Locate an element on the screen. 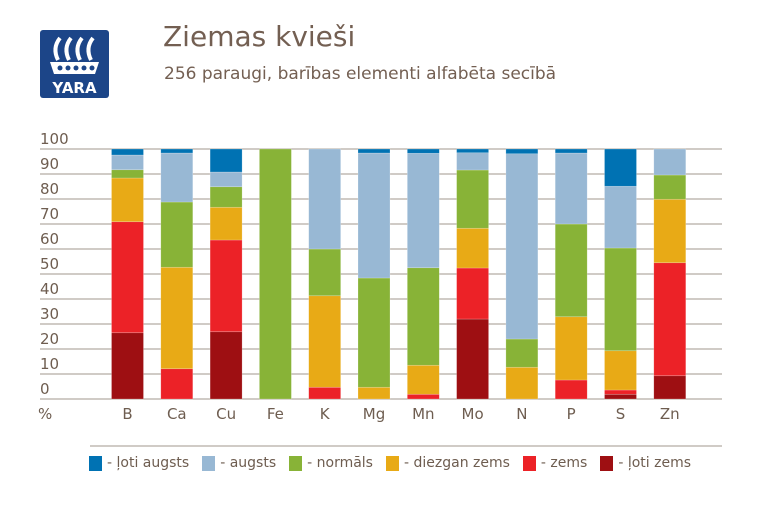  y-tick-label: 0 is located at coordinates (45, 389).